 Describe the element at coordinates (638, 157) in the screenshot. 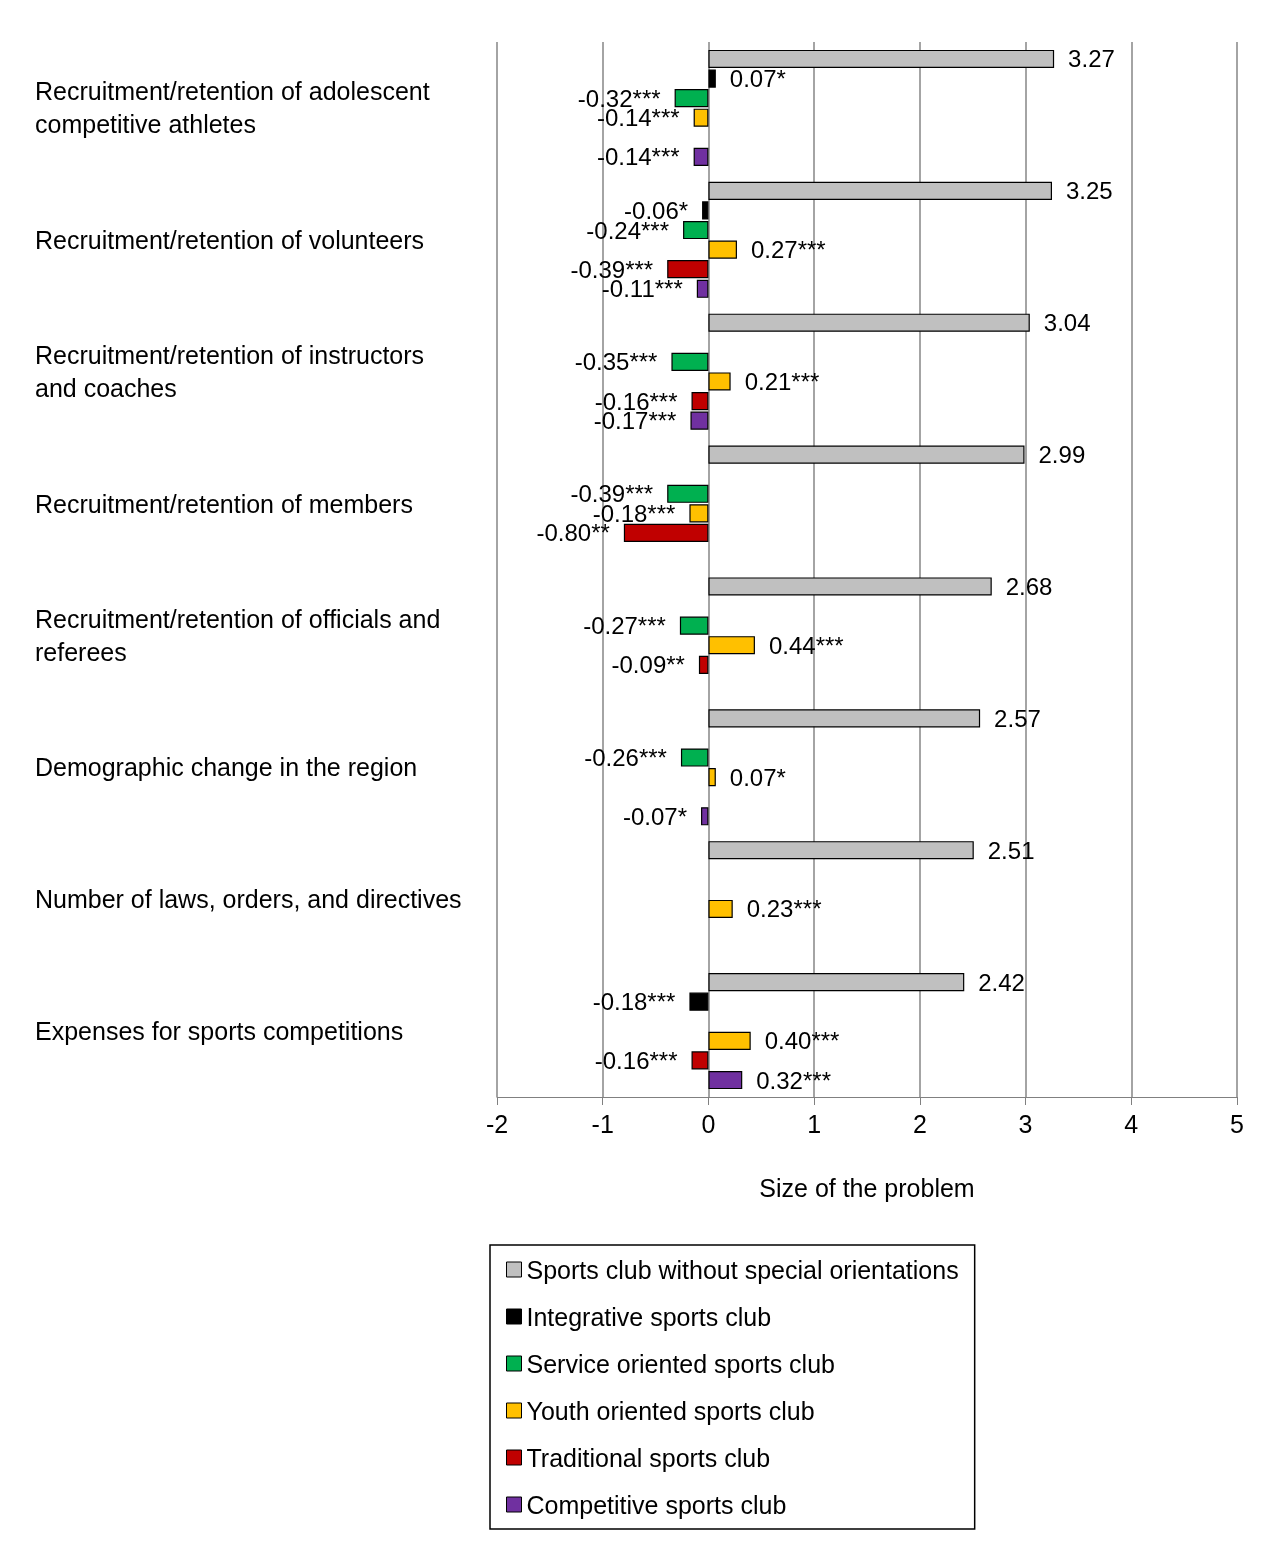

I see `data-label: -0.14***` at that location.